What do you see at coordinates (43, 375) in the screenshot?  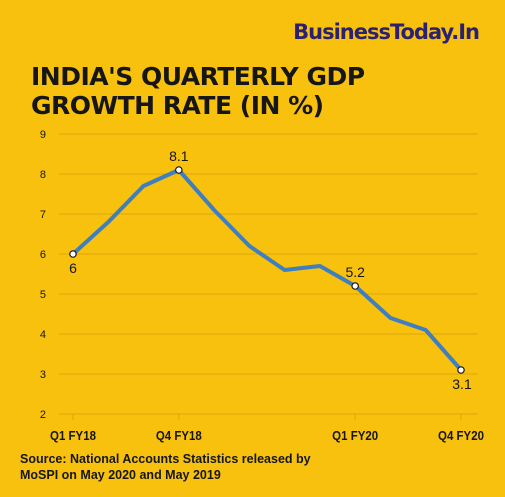 I see `y-tick-label: 3` at bounding box center [43, 375].